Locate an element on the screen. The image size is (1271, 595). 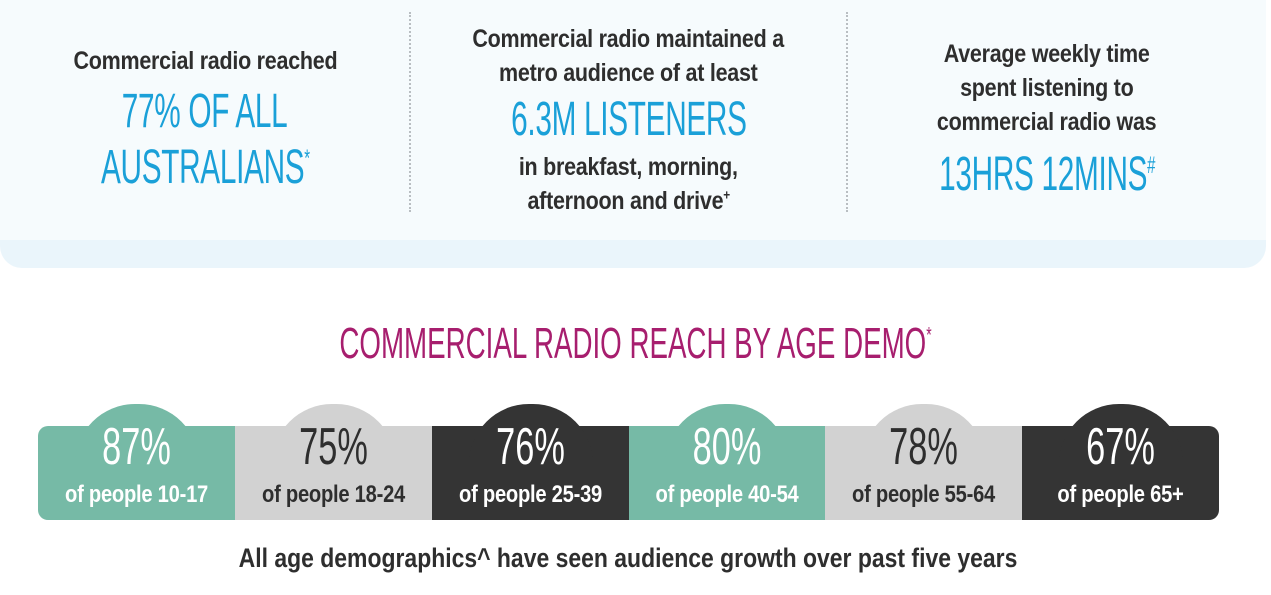
age-segment: 75% of people 18-24 is located at coordinates (333, 462).